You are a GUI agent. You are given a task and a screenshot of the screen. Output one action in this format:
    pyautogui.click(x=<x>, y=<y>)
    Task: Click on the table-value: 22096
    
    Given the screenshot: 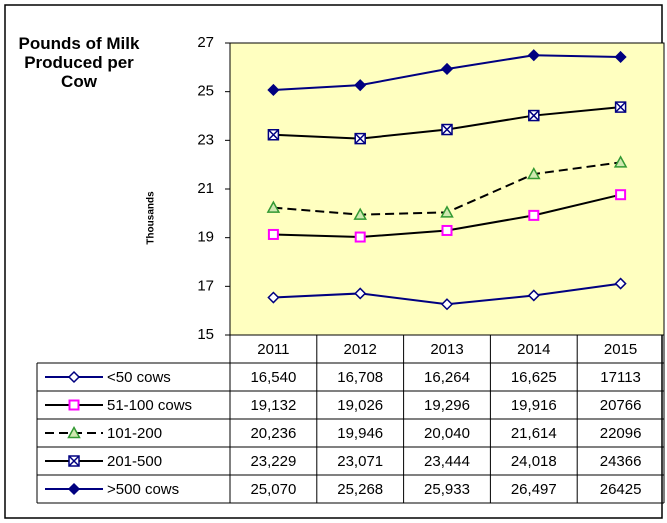 What is the action you would take?
    pyautogui.click(x=621, y=433)
    